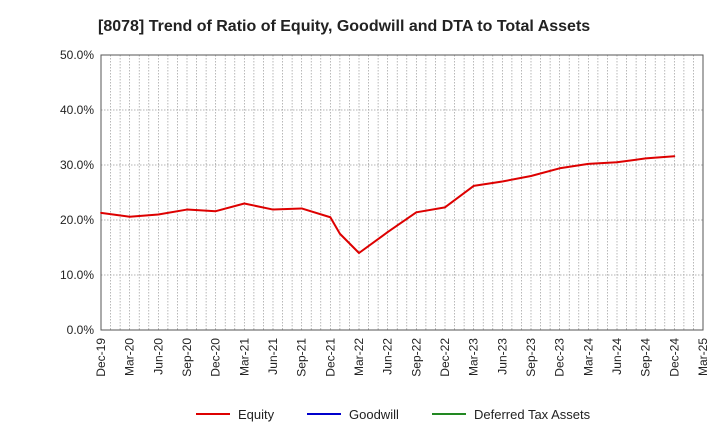 The width and height of the screenshot is (720, 440). I want to click on x-tick-label: Sep-20, so click(187, 357).